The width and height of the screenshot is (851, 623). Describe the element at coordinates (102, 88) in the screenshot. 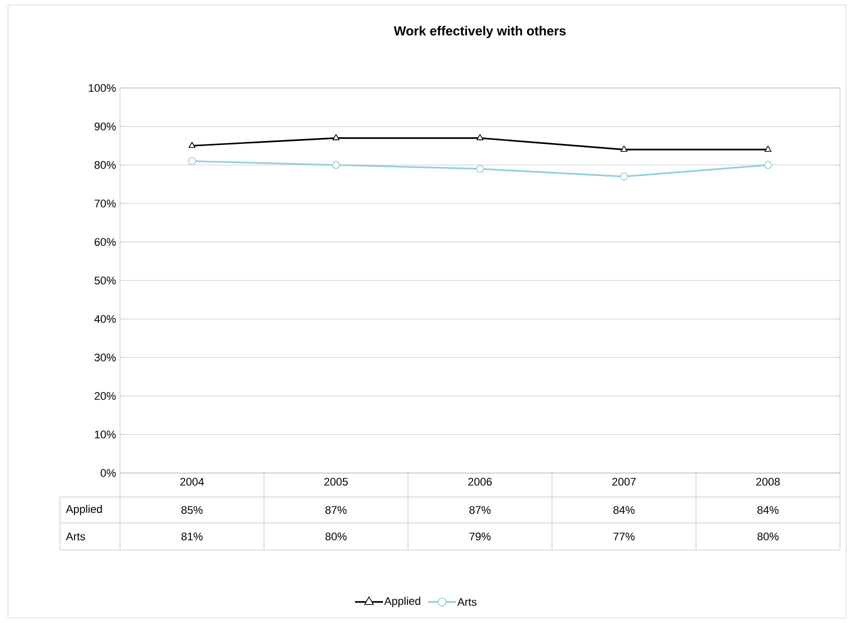

I see `y-tick-label: 100%` at that location.